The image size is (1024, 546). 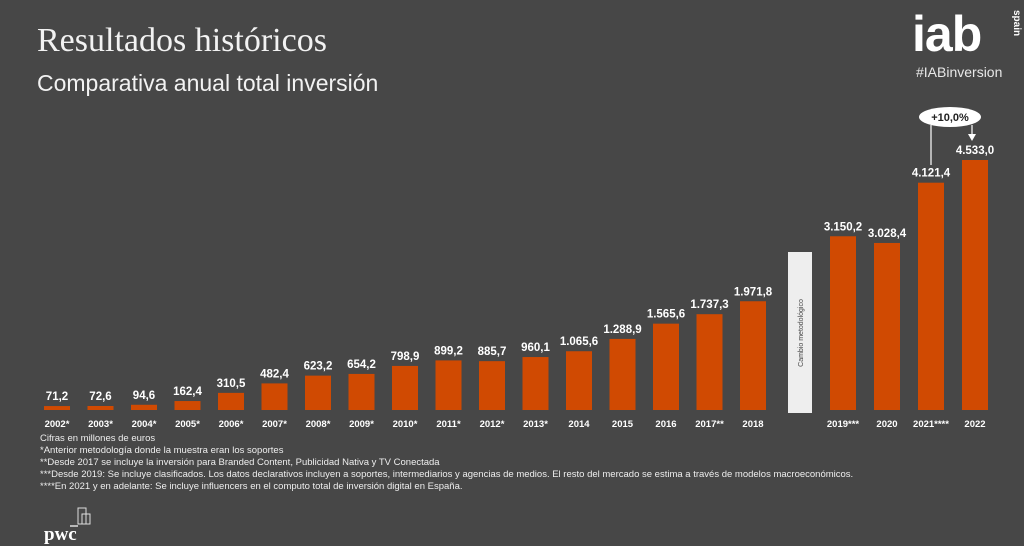 What do you see at coordinates (843, 424) in the screenshot?
I see `x-tick-label: 2019***` at bounding box center [843, 424].